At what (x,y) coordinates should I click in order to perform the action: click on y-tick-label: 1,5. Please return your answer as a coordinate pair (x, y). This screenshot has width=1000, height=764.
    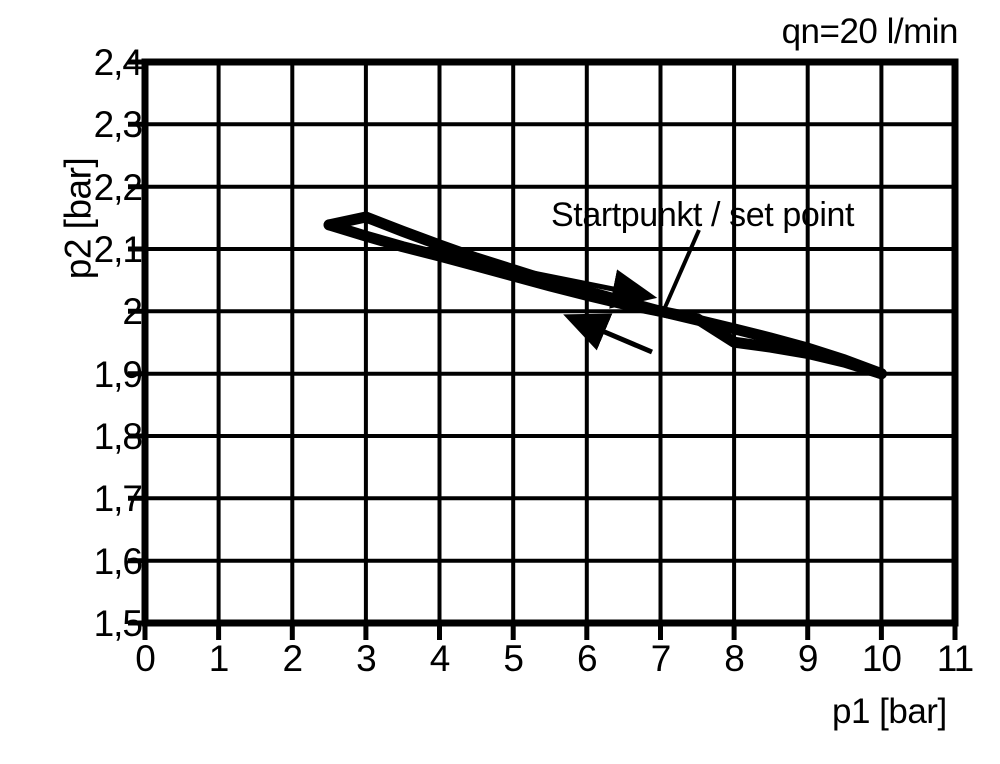
    Looking at the image, I should click on (118, 623).